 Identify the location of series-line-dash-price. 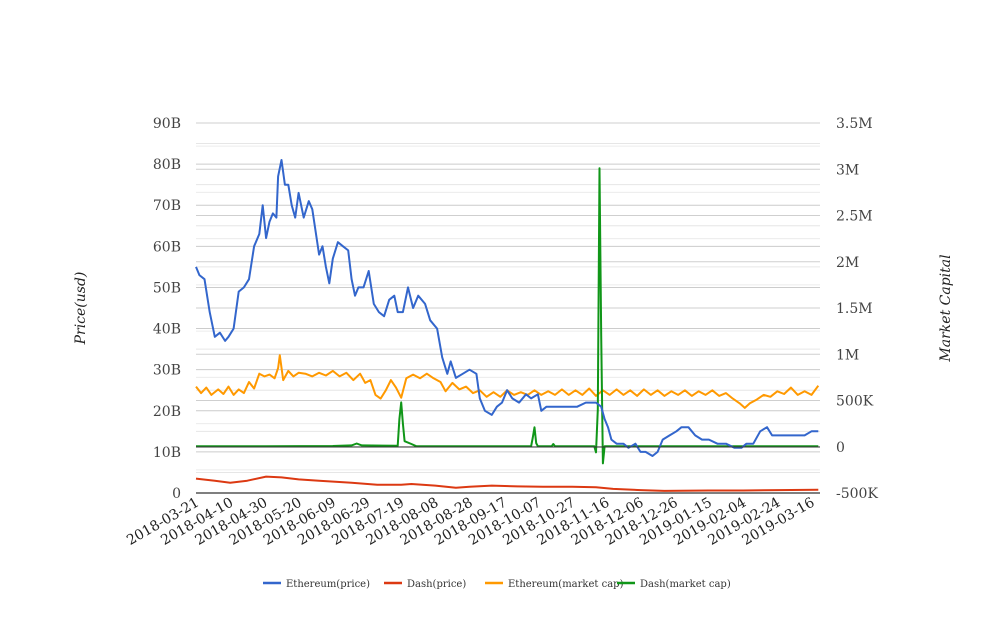
(507, 483).